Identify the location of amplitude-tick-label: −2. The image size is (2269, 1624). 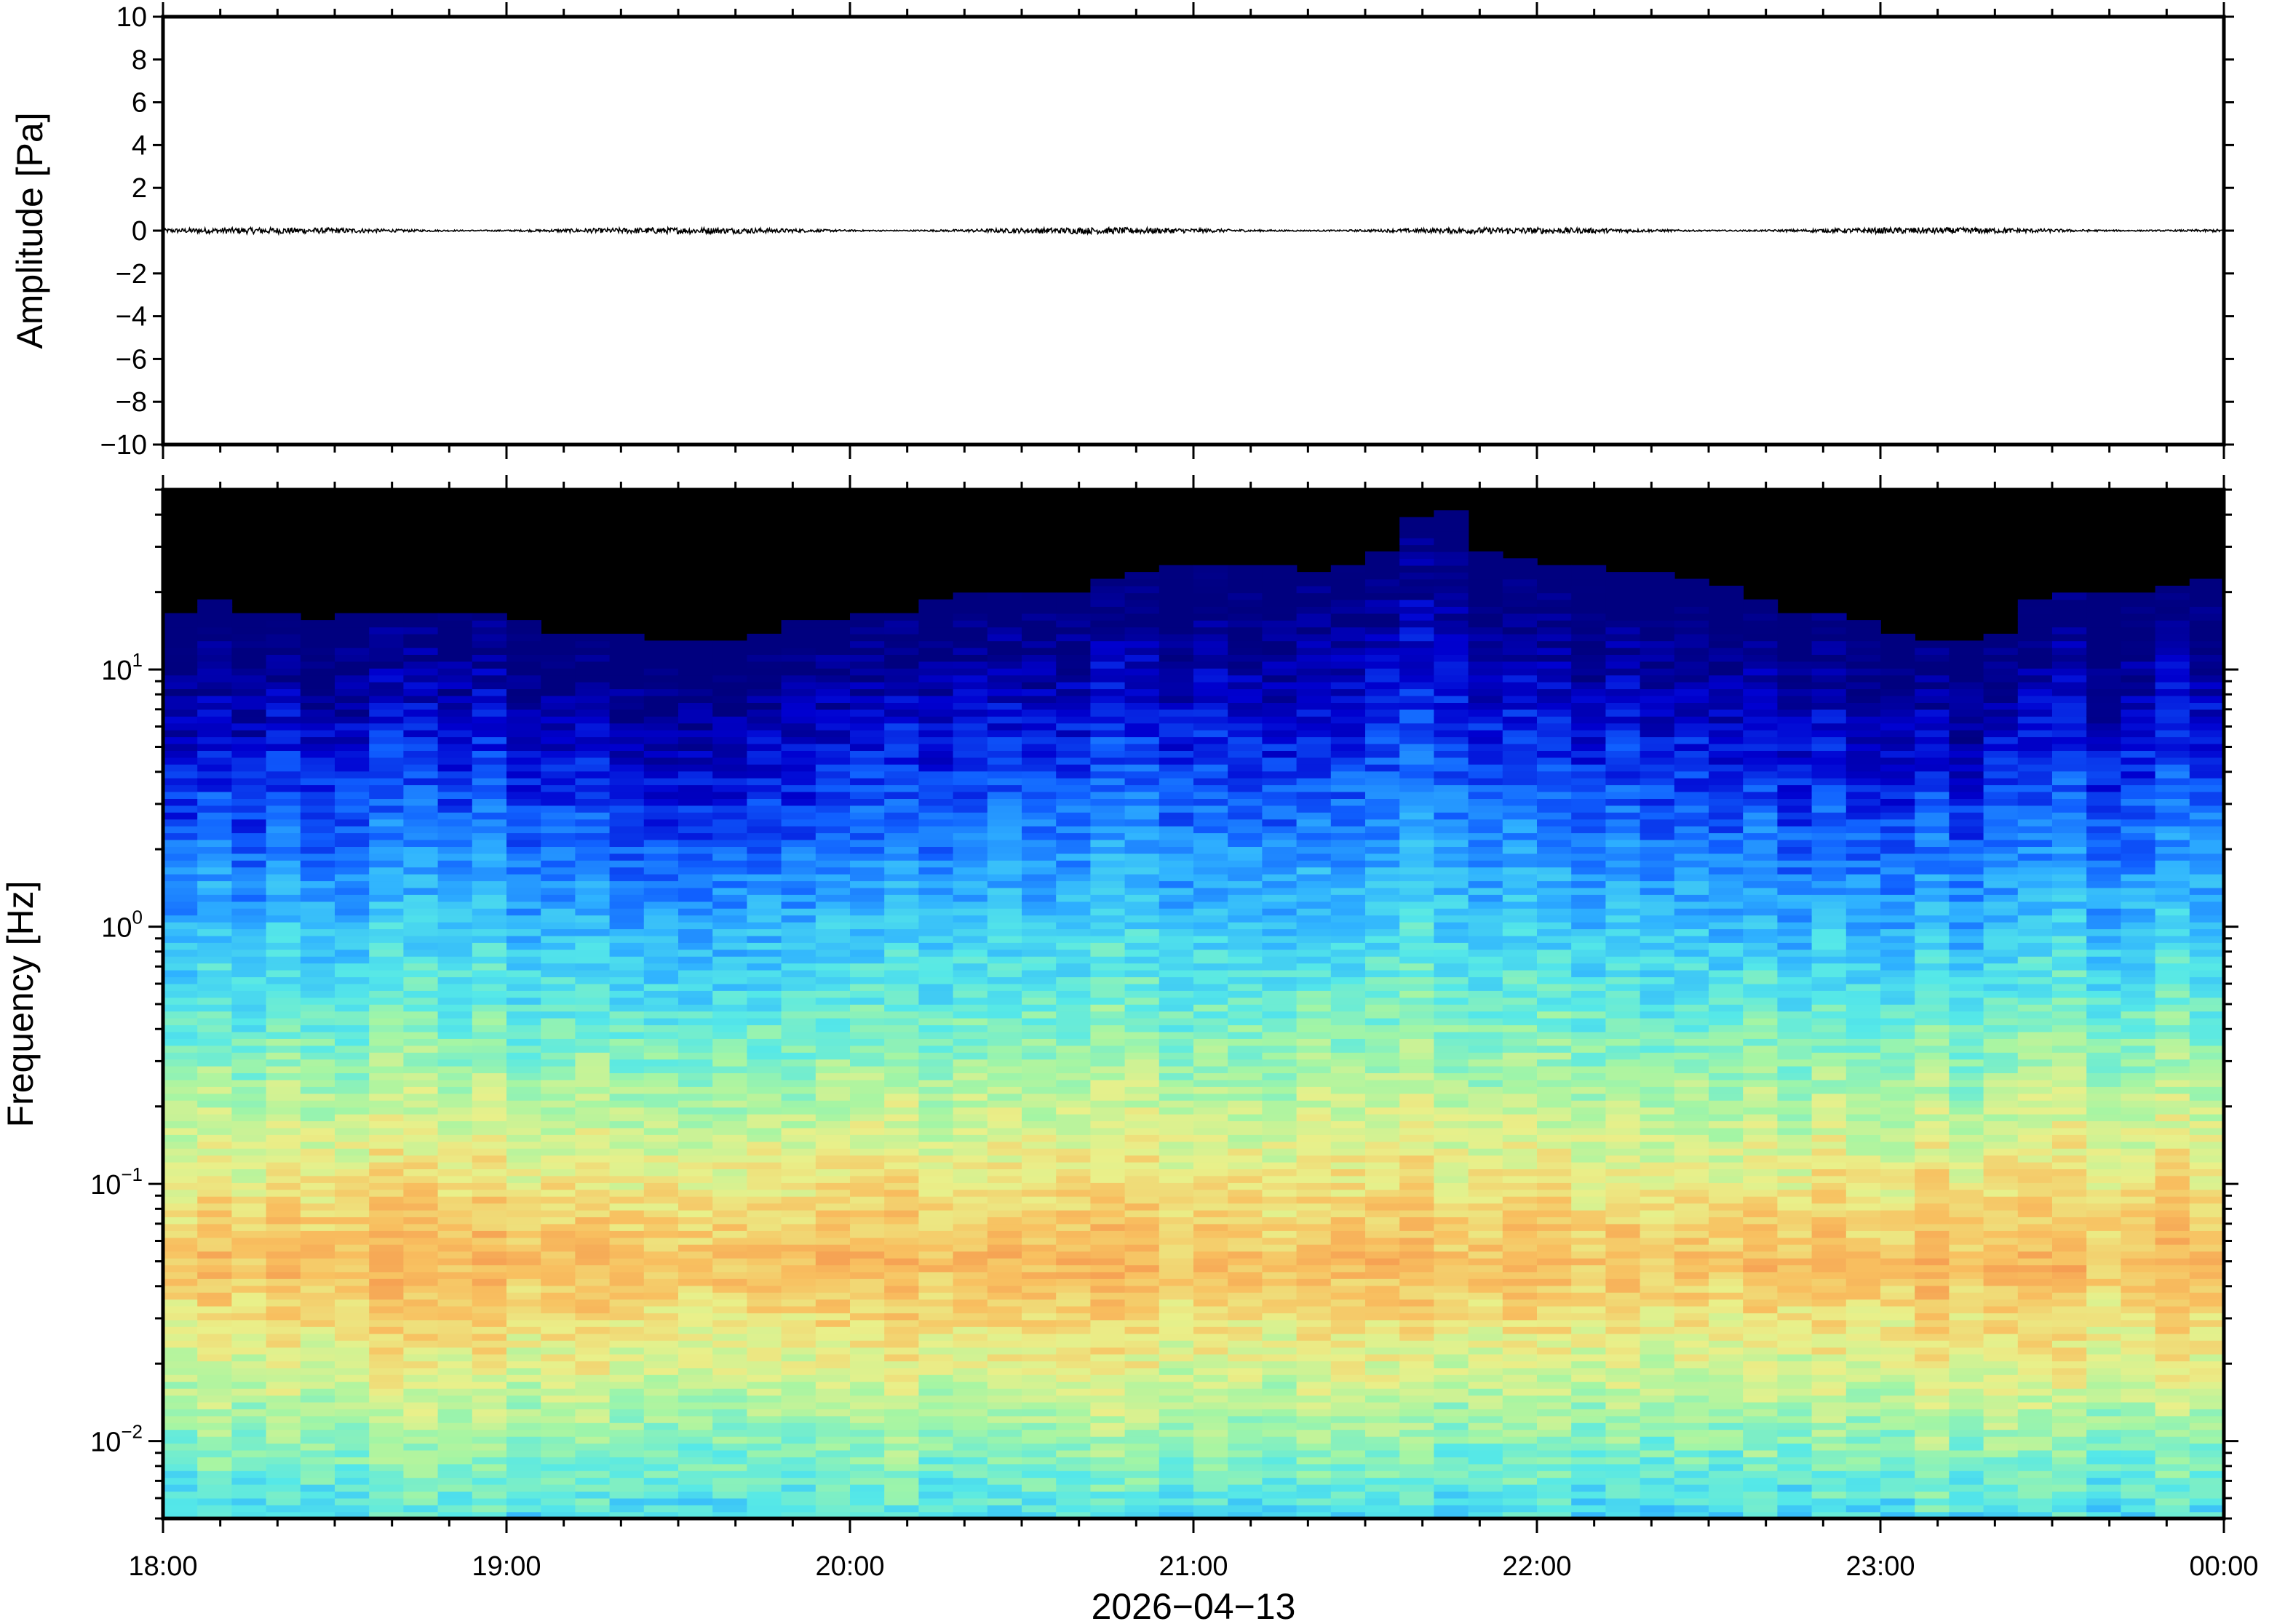
(131, 274).